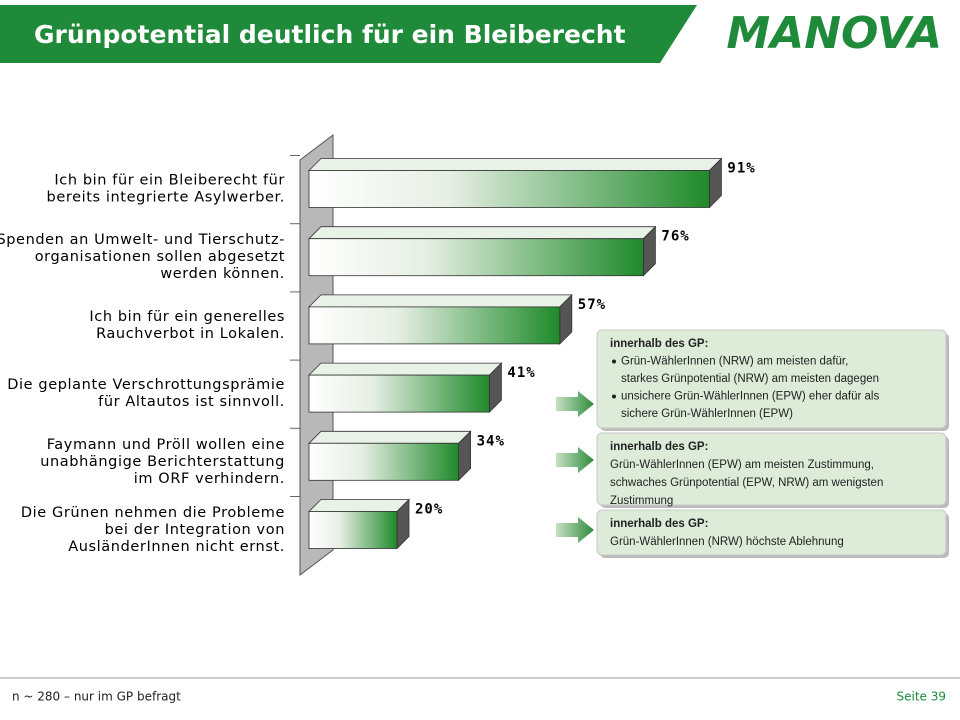 This screenshot has width=960, height=720. What do you see at coordinates (707, 414) in the screenshot?
I see `callout-text: sichere Grün-WählerInnen (EPW)` at bounding box center [707, 414].